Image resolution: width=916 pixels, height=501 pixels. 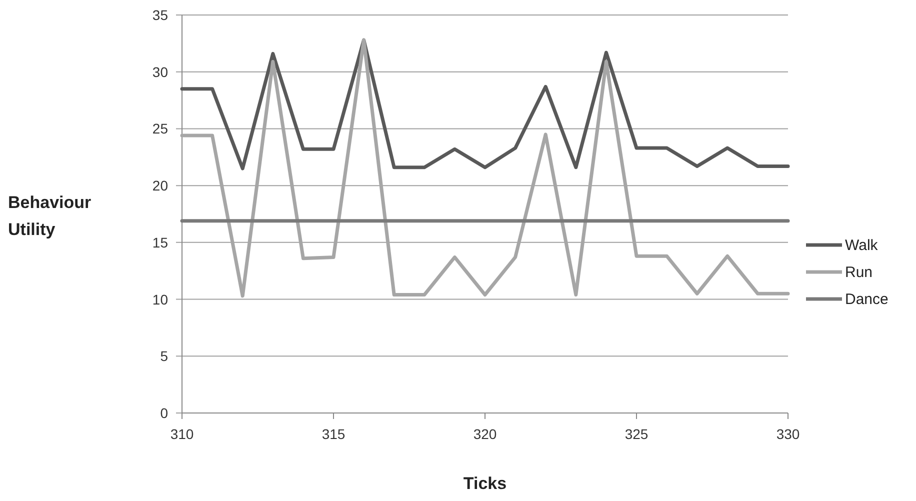 I want to click on y-tick-label: 35, so click(x=160, y=15).